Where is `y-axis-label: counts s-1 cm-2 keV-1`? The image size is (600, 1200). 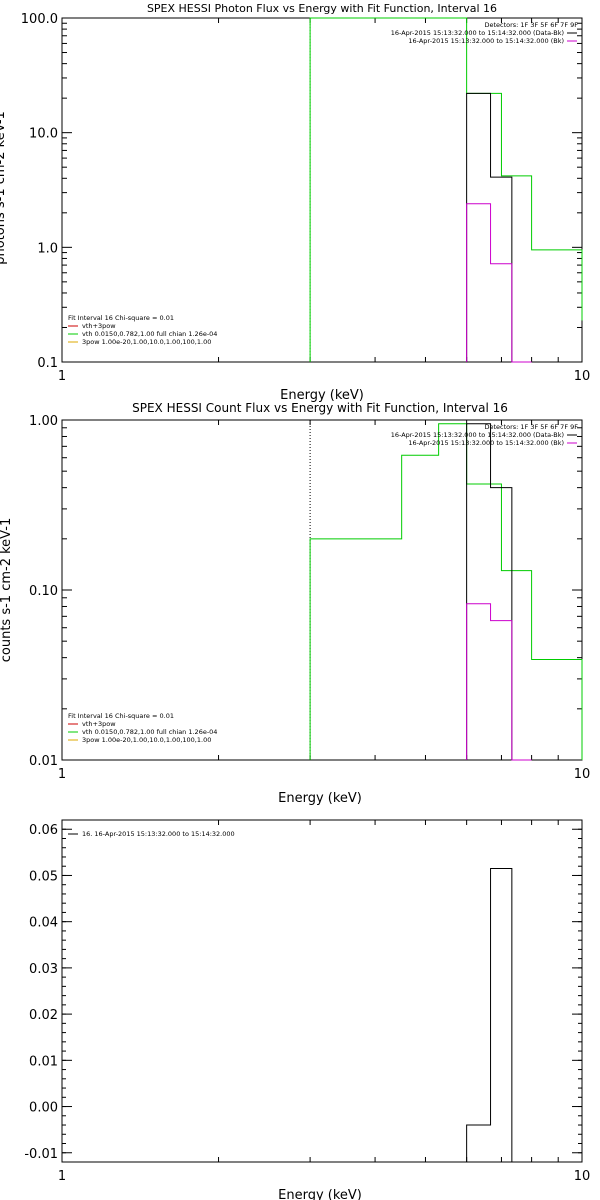 y-axis-label: counts s-1 cm-2 keV-1 is located at coordinates (7, 590).